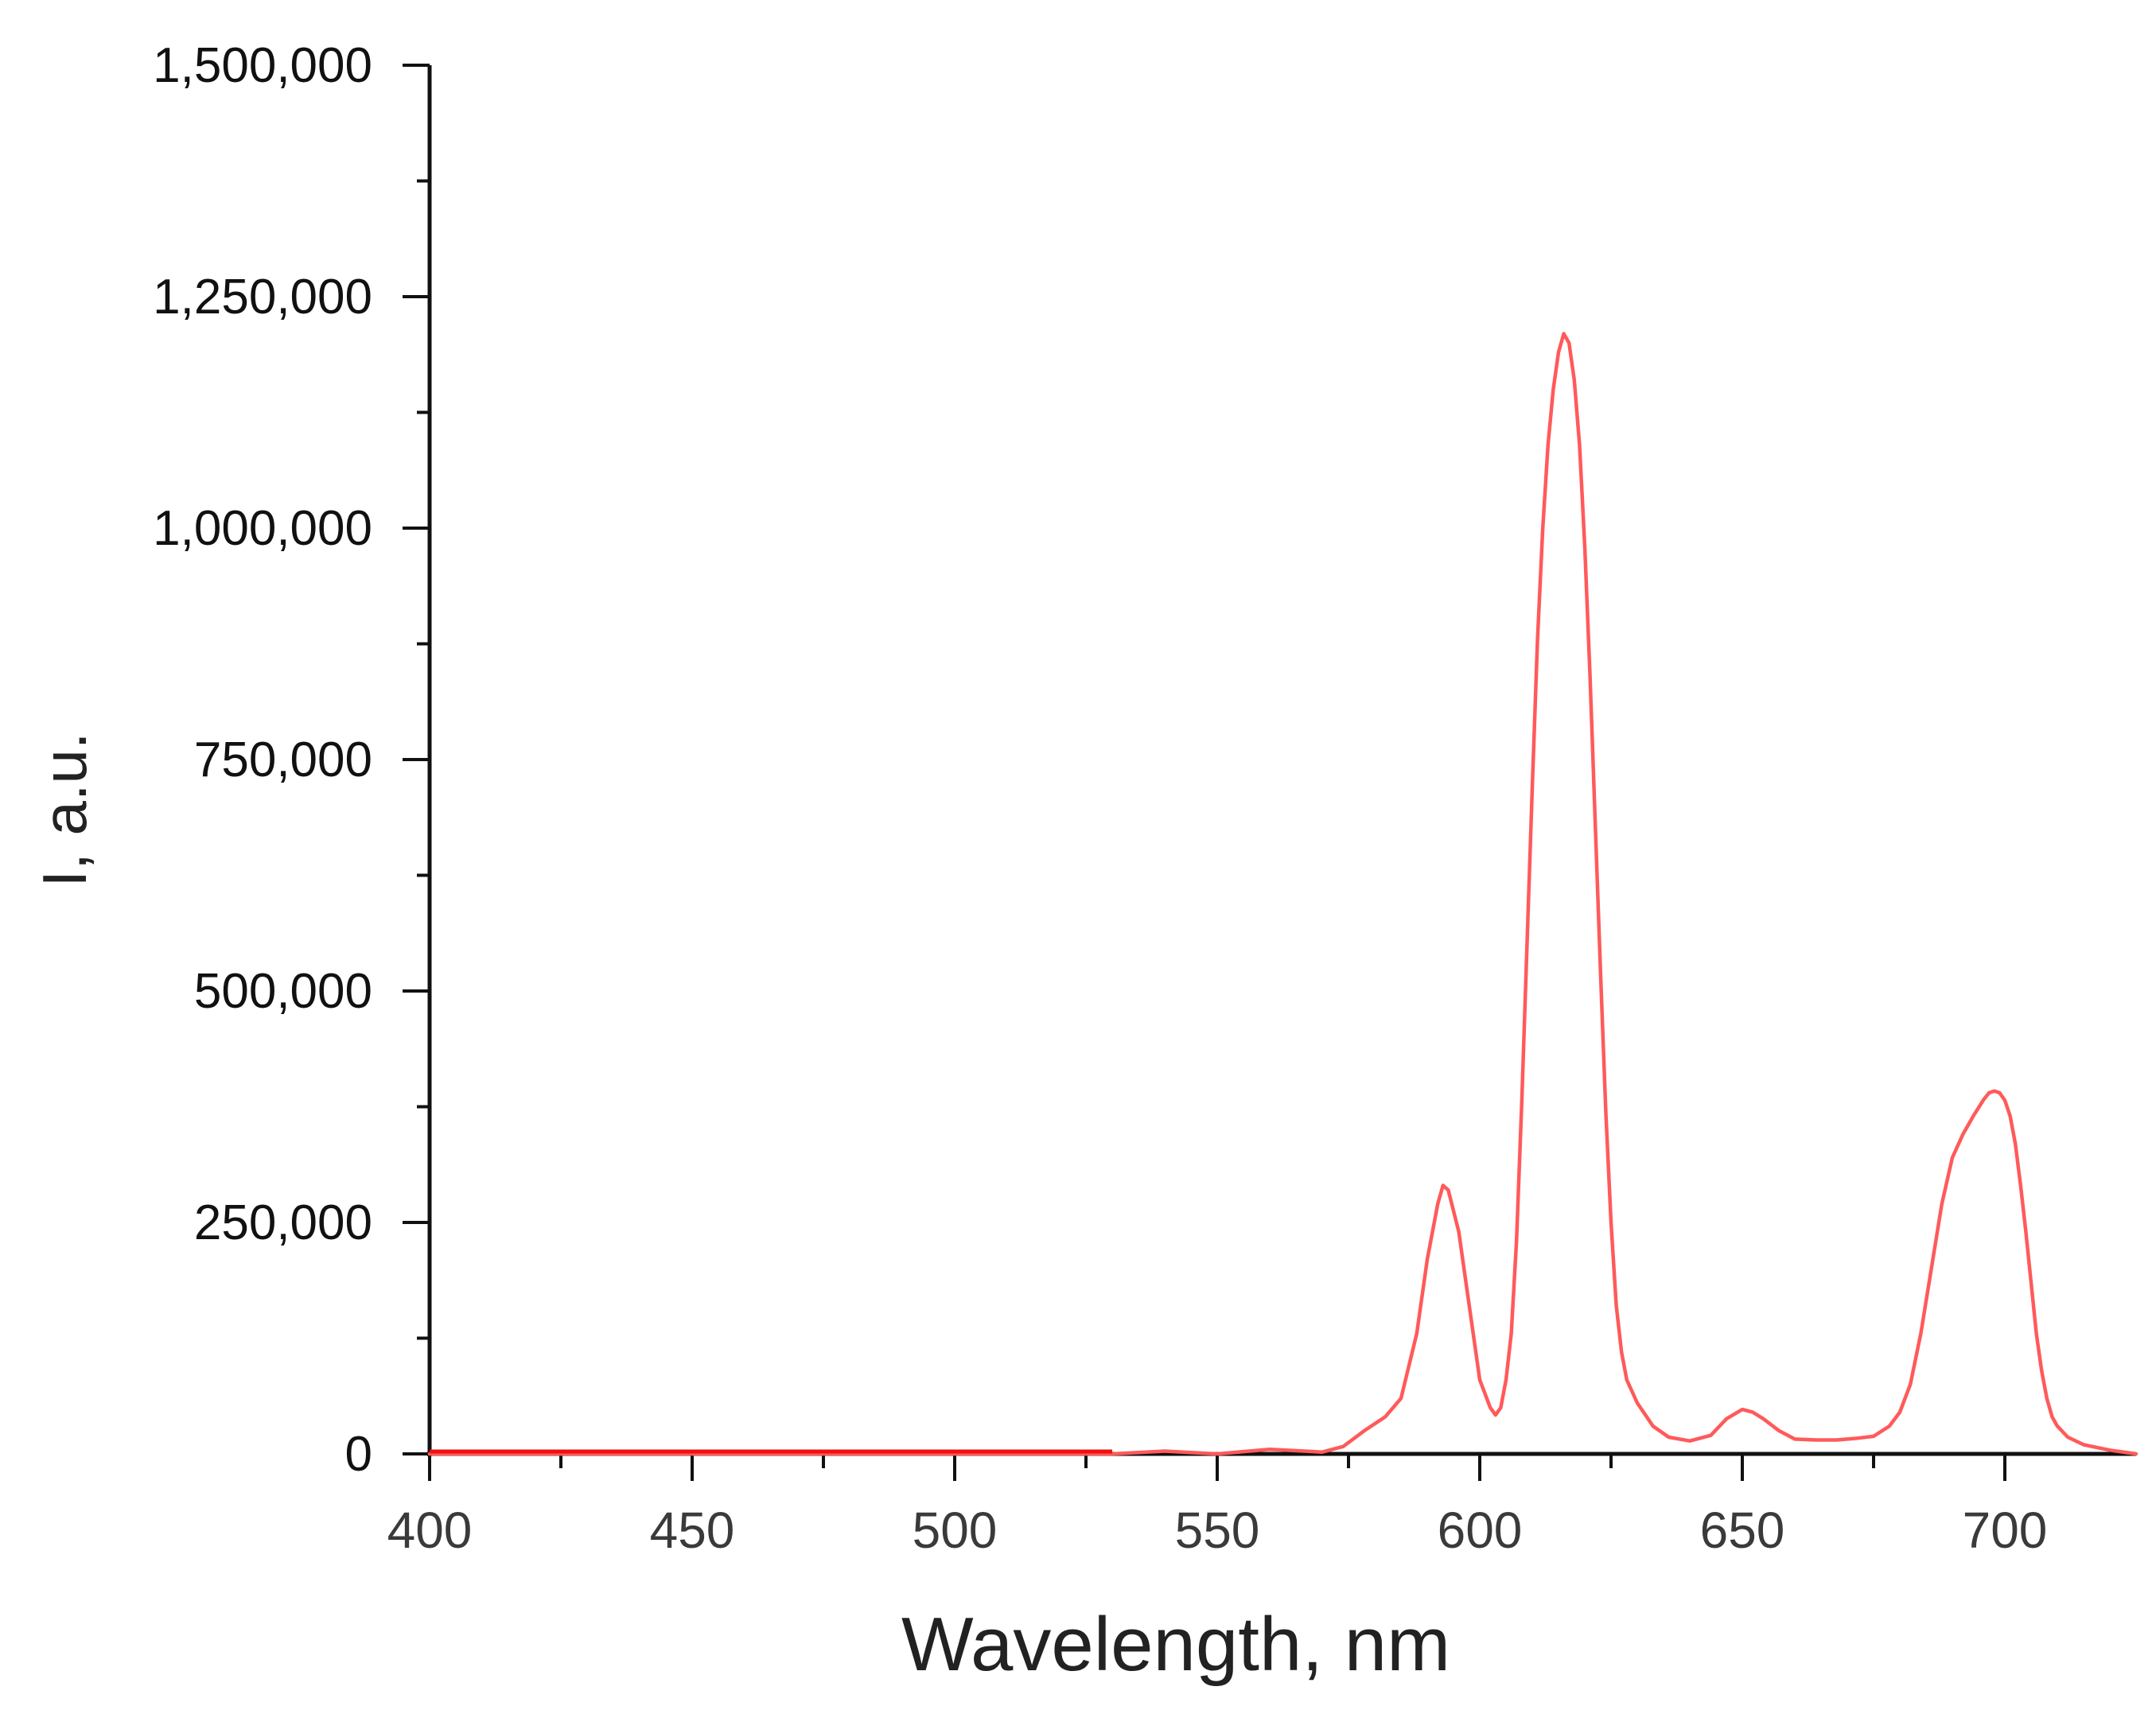 This screenshot has height=1710, width=2156. Describe the element at coordinates (283, 991) in the screenshot. I see `y-tick-label: 500,000` at that location.